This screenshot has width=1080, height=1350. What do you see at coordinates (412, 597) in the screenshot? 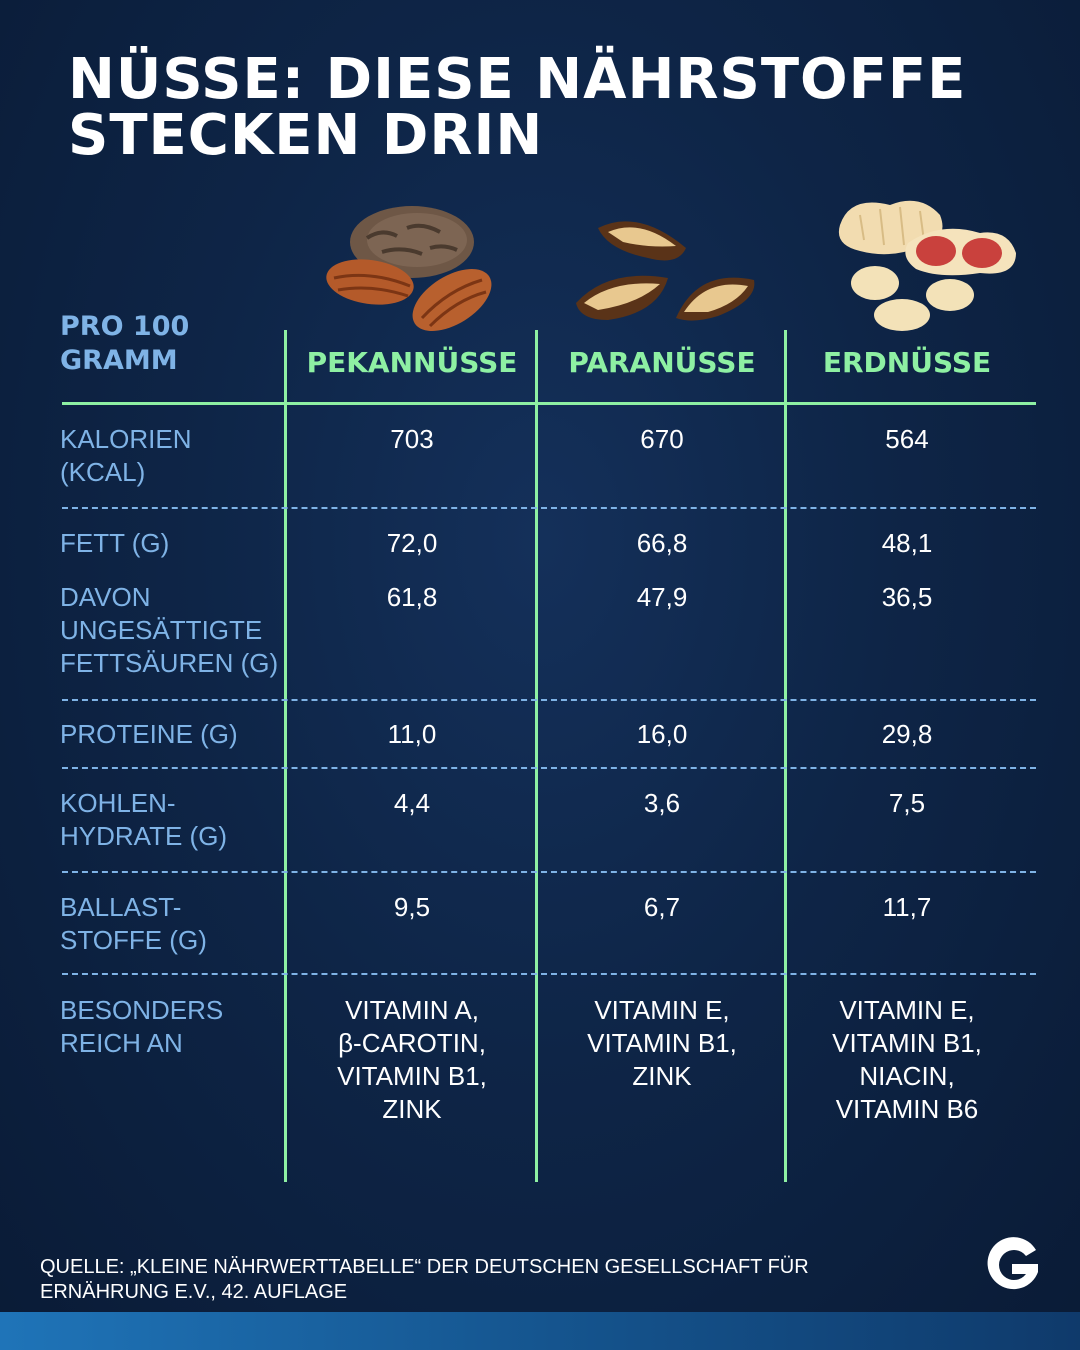
I see `cell-ungesaettigt-pekan: 61,8` at bounding box center [412, 597].